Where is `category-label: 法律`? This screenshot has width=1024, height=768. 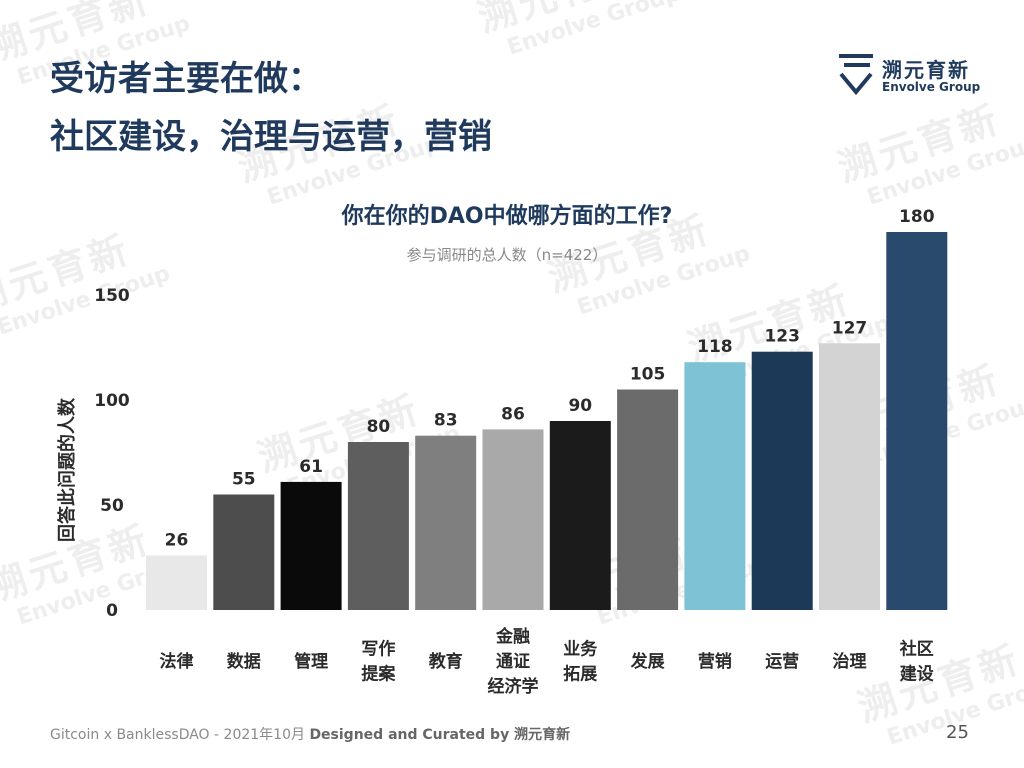
category-label: 法律 is located at coordinates (177, 661).